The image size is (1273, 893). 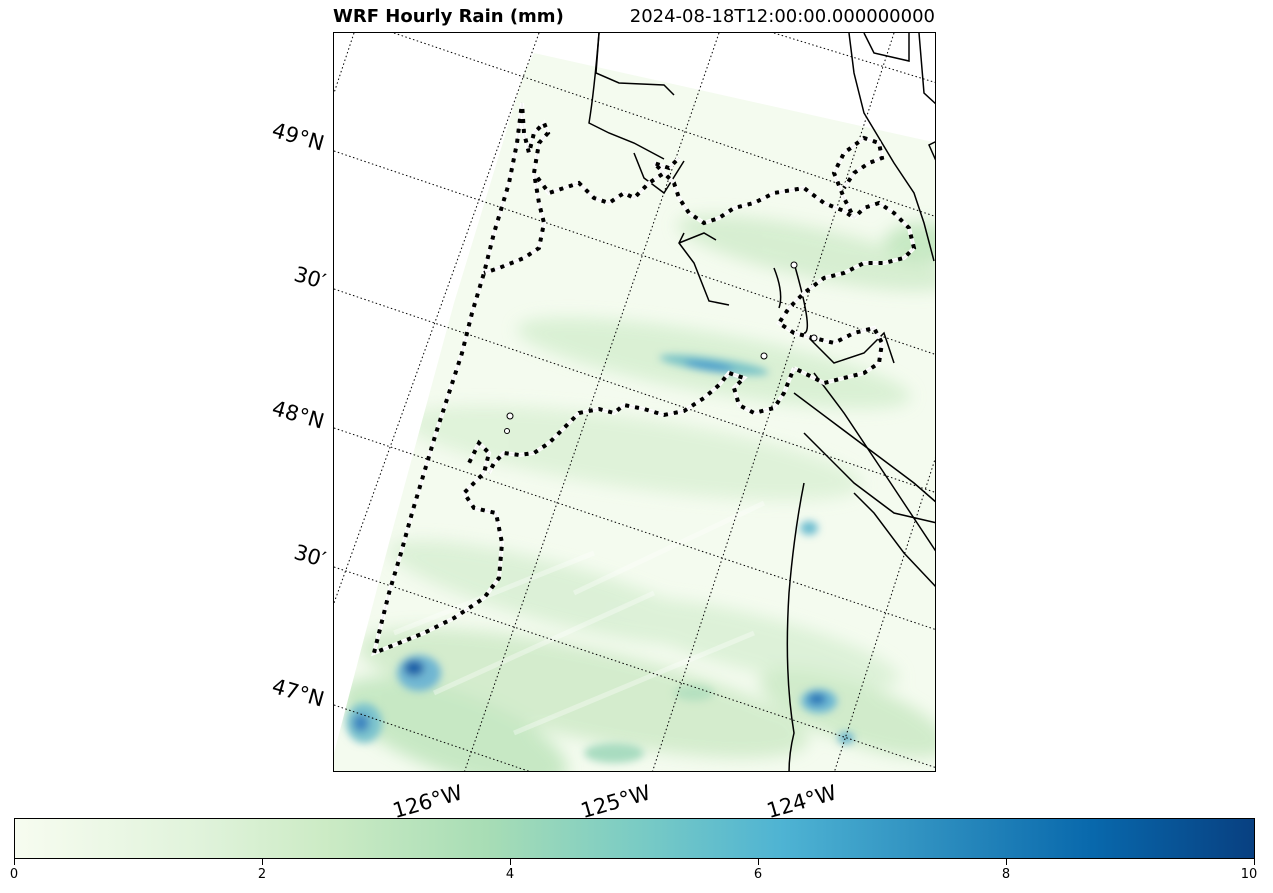 What do you see at coordinates (616, 802) in the screenshot?
I see `lon-label-125w: 125°W` at bounding box center [616, 802].